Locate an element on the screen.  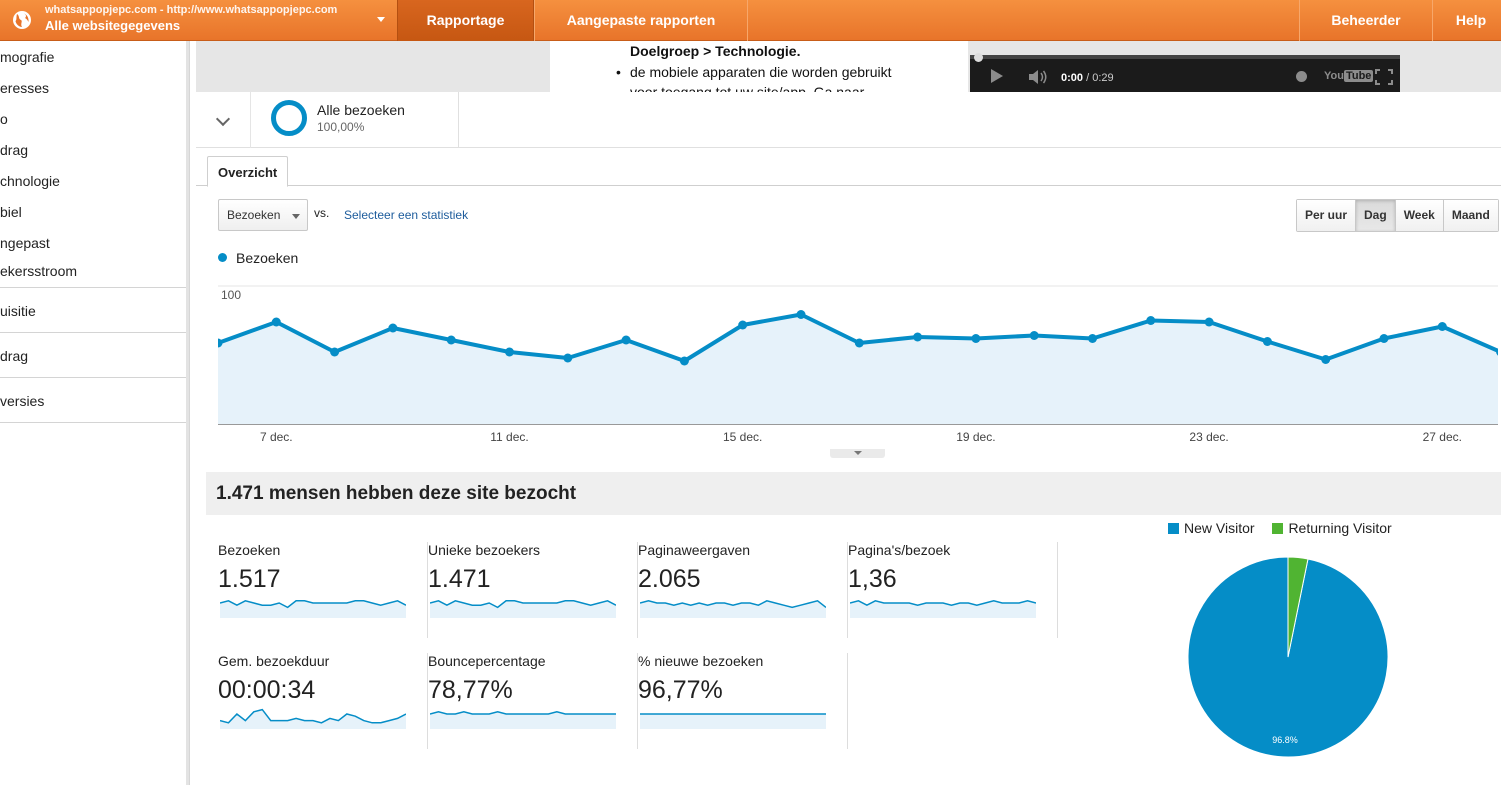
video-player: 0:00 / 0:29 You Tube is located at coordinates (1185, 72).